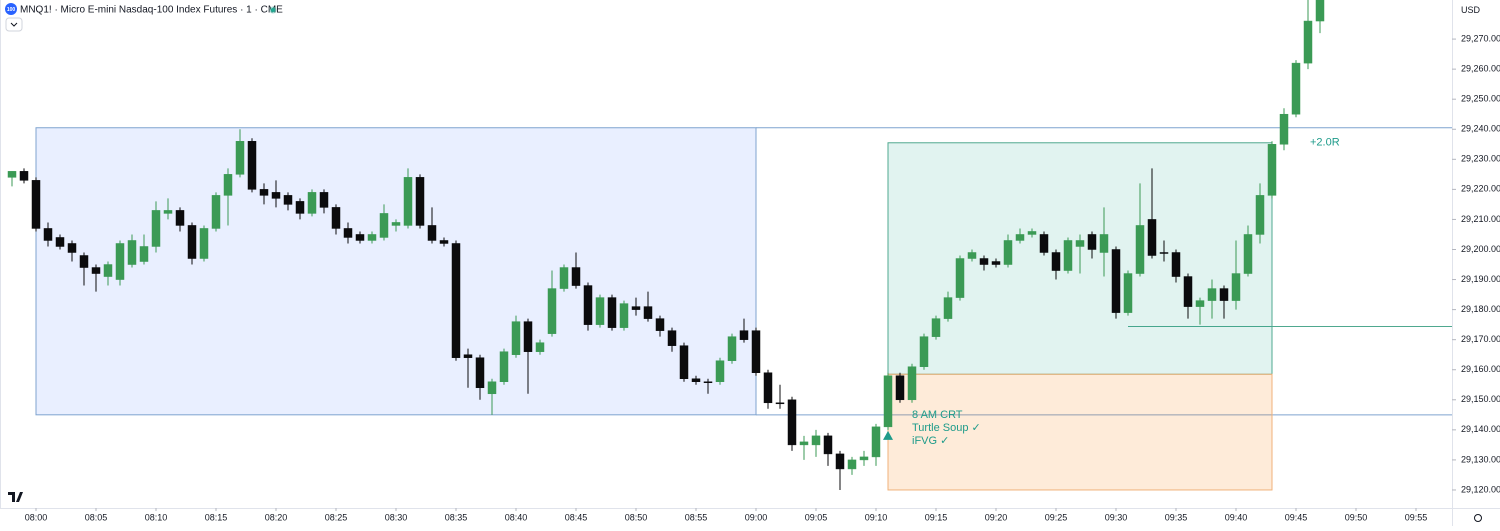  What do you see at coordinates (756, 517) in the screenshot?
I see `x-tick-label: 09:00` at bounding box center [756, 517].